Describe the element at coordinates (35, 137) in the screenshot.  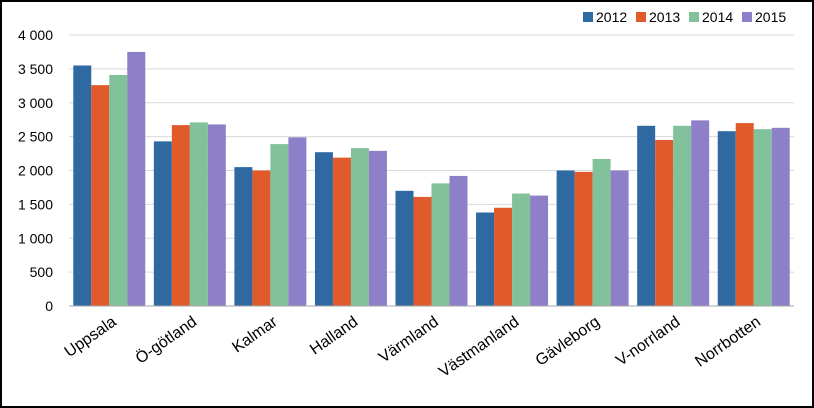
I see `y-tick-label: 2 500` at that location.